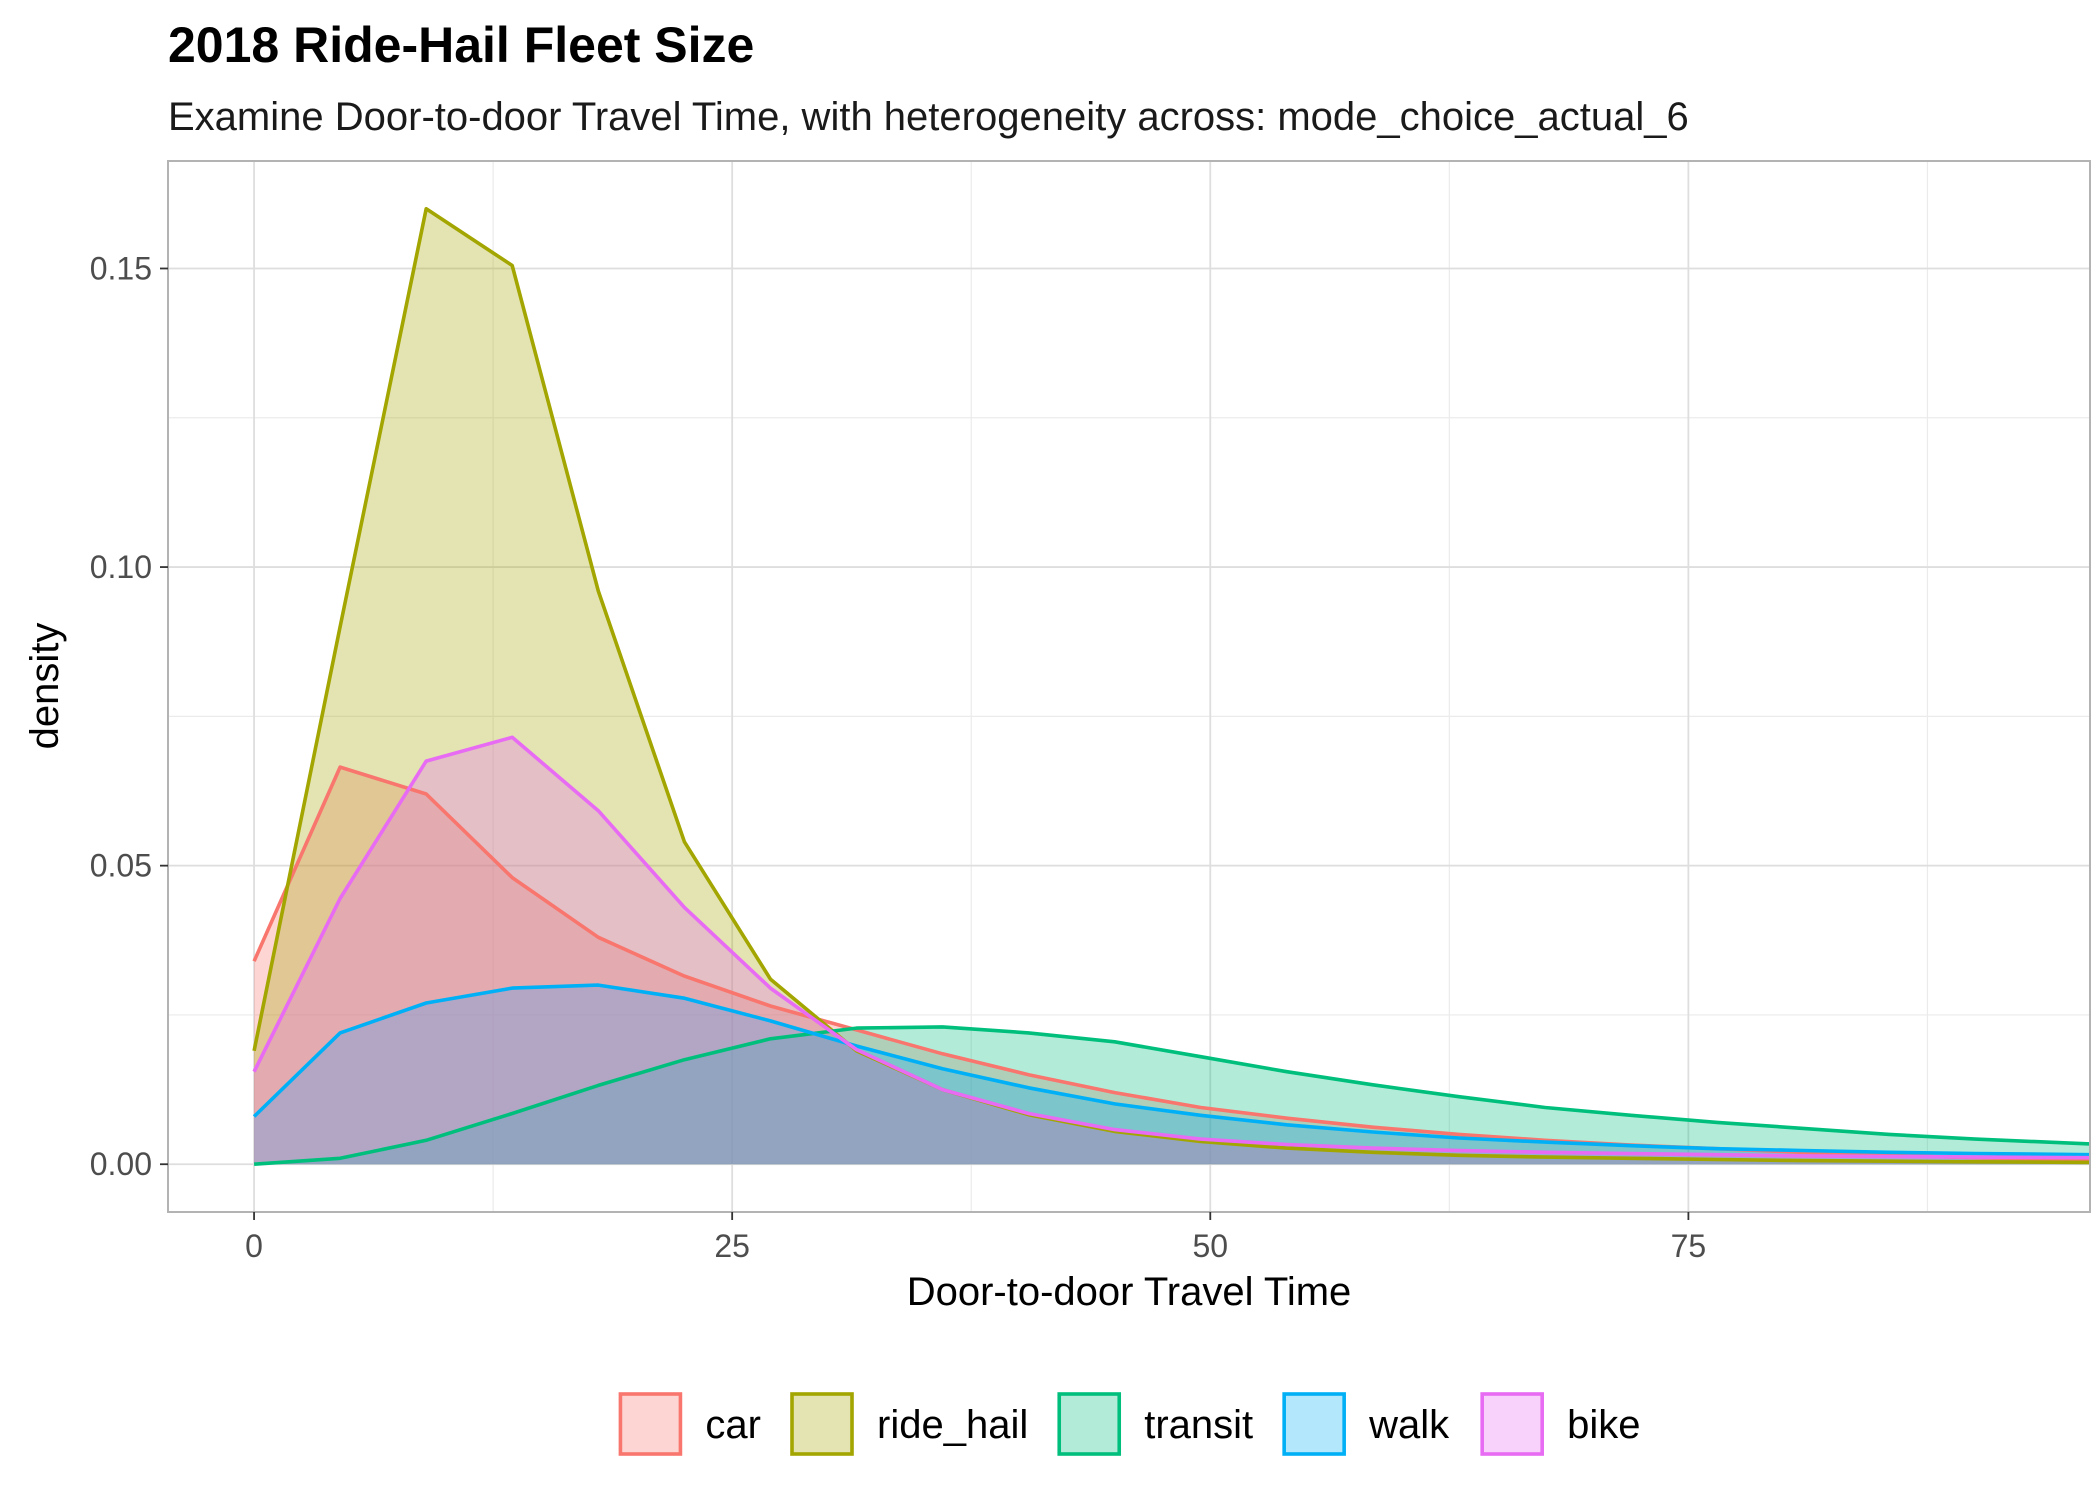  I want to click on legend-item-ride-hail: ride_hail, so click(908, 1424).